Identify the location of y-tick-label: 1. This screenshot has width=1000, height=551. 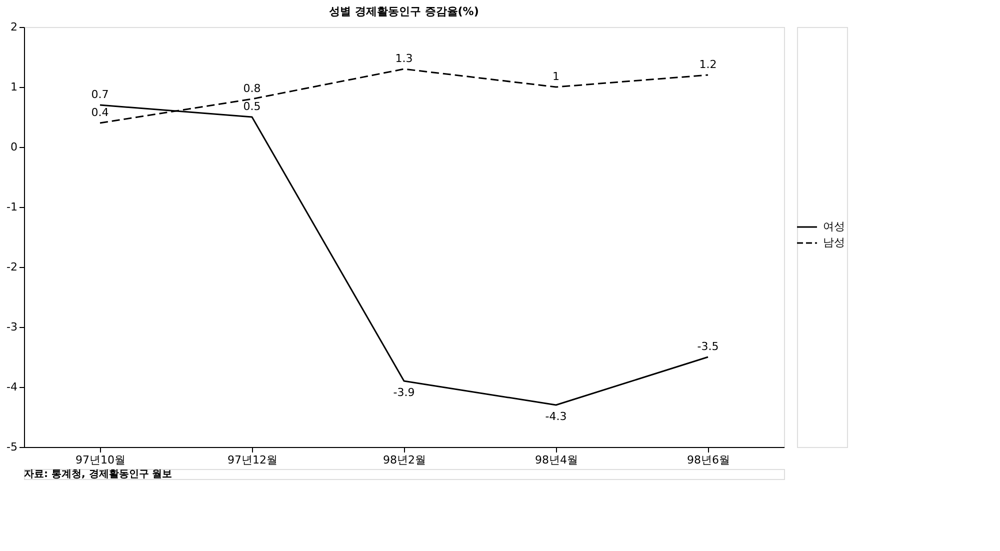
(14, 87).